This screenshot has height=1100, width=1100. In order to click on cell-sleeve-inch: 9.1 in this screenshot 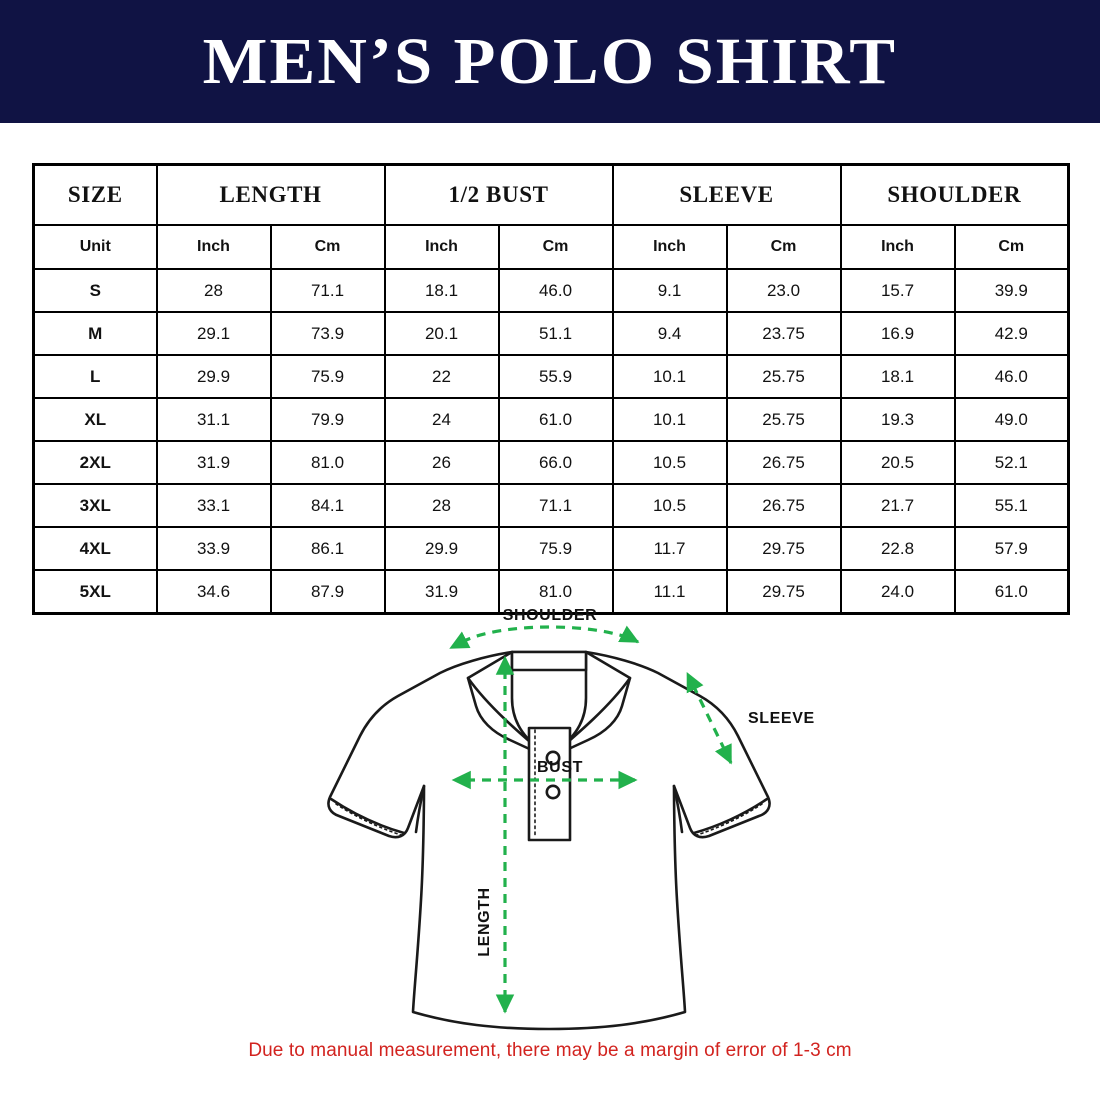, I will do `click(669, 290)`.